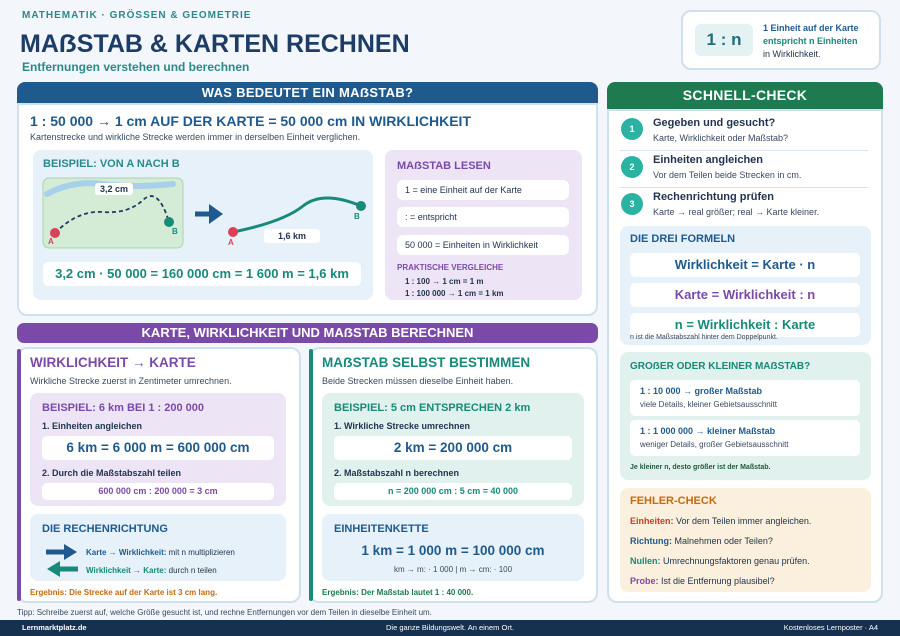 This screenshot has width=900, height=636. What do you see at coordinates (708, 431) in the screenshot?
I see `scale-size-item-2-title: 1 : 1 000 000 → kleiner Maßstab` at bounding box center [708, 431].